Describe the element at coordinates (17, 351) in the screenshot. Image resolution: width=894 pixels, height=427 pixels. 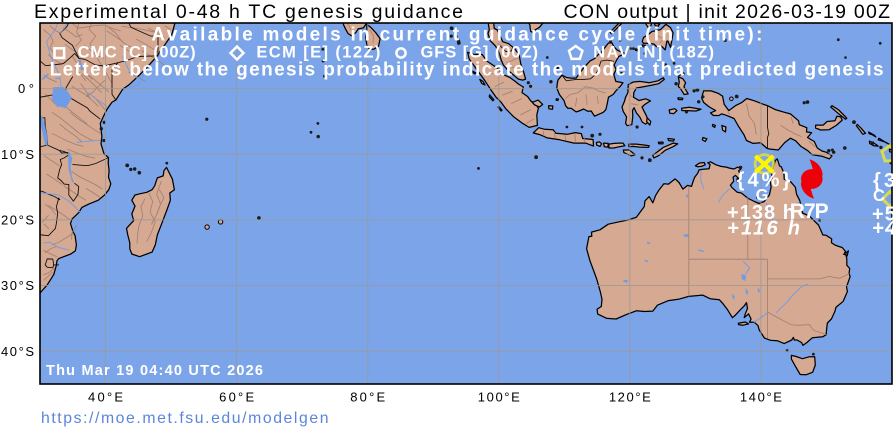
I see `svg-text: 40°S` at that location.